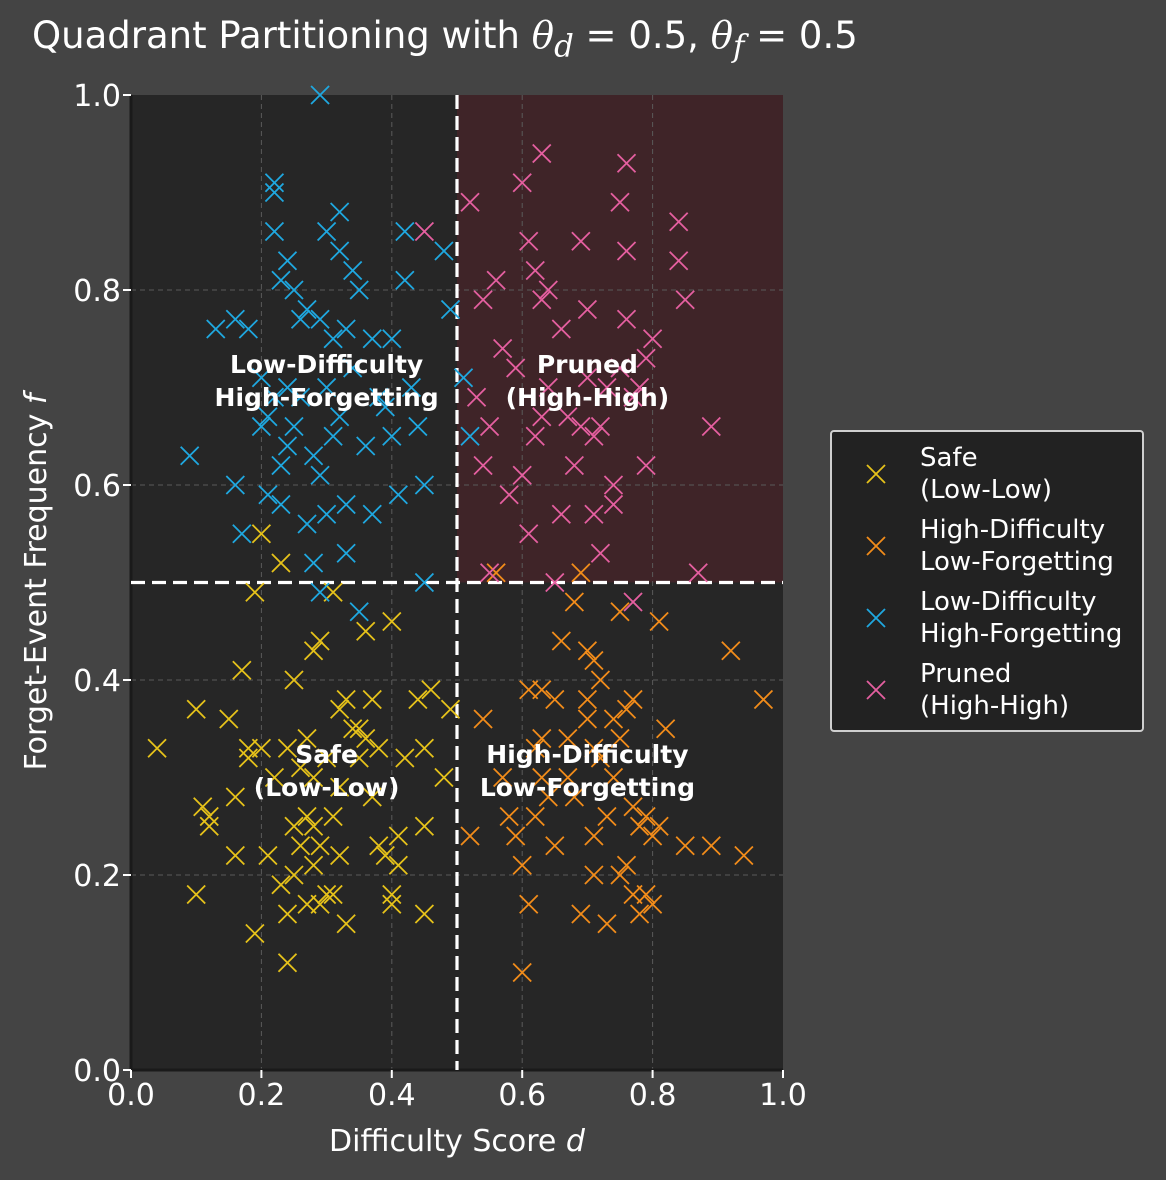  What do you see at coordinates (97, 876) in the screenshot?
I see `y-tick-label: 0.2` at bounding box center [97, 876].